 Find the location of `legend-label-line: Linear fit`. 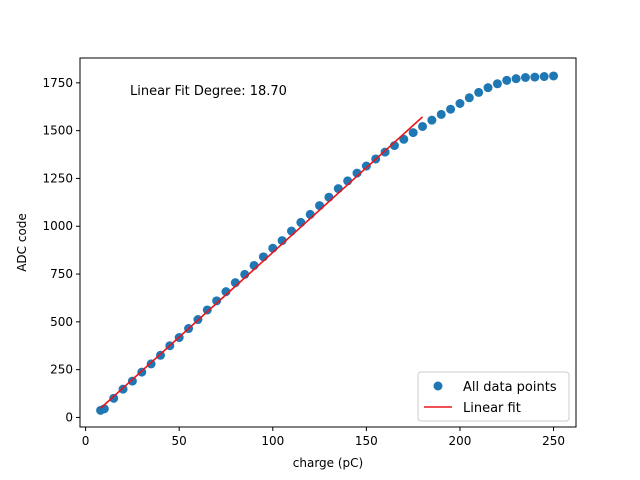

legend-label-line: Linear fit is located at coordinates (492, 408).